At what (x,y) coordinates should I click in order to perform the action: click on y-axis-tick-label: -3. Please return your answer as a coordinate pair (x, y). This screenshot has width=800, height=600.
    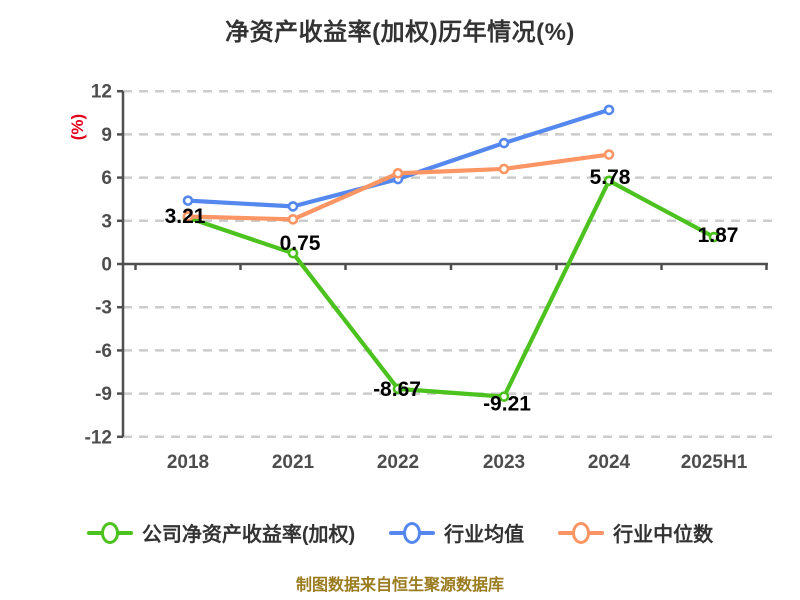
    Looking at the image, I should click on (103, 308).